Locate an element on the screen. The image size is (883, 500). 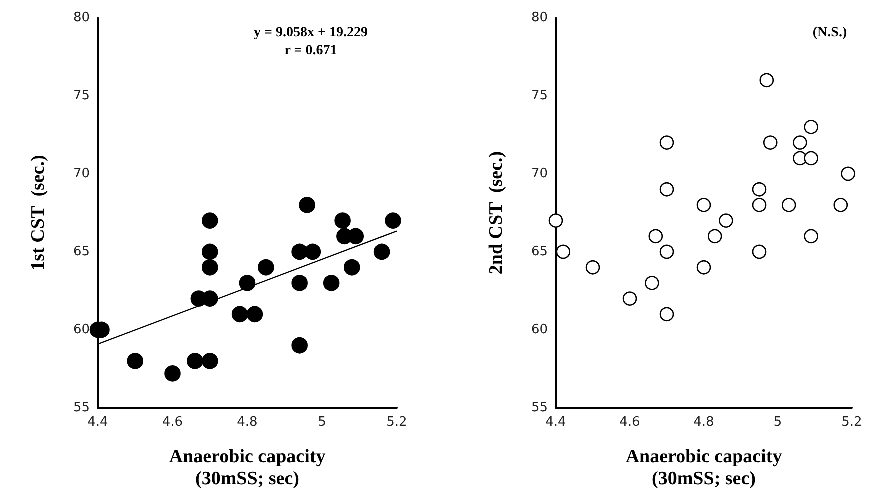
y-axis-title: 2nd CST (sec.) is located at coordinates (496, 213).